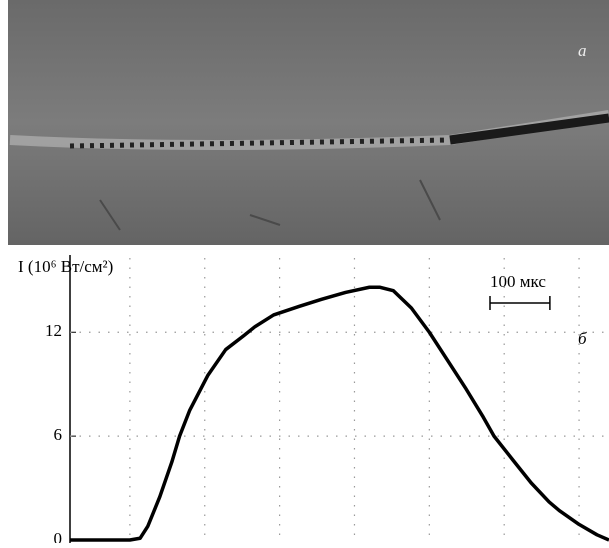 This screenshot has height=548, width=609. Describe the element at coordinates (58, 536) in the screenshot. I see `y-tick-label: 0` at that location.